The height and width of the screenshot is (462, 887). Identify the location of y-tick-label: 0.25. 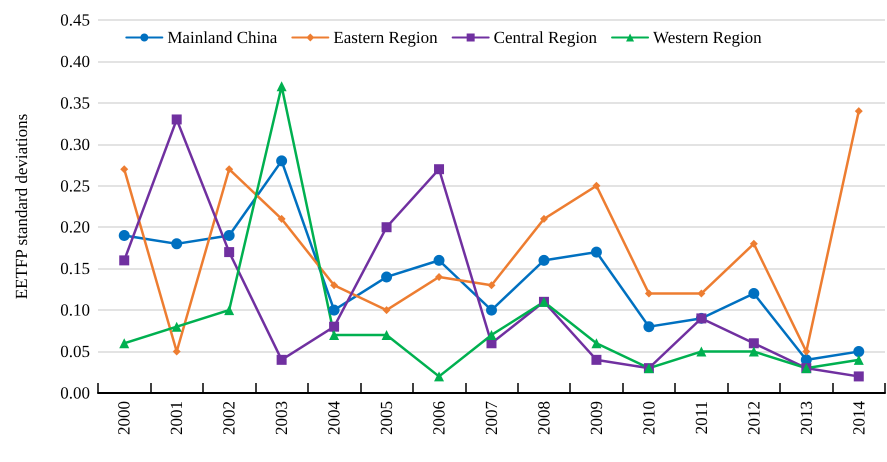
(75, 186).